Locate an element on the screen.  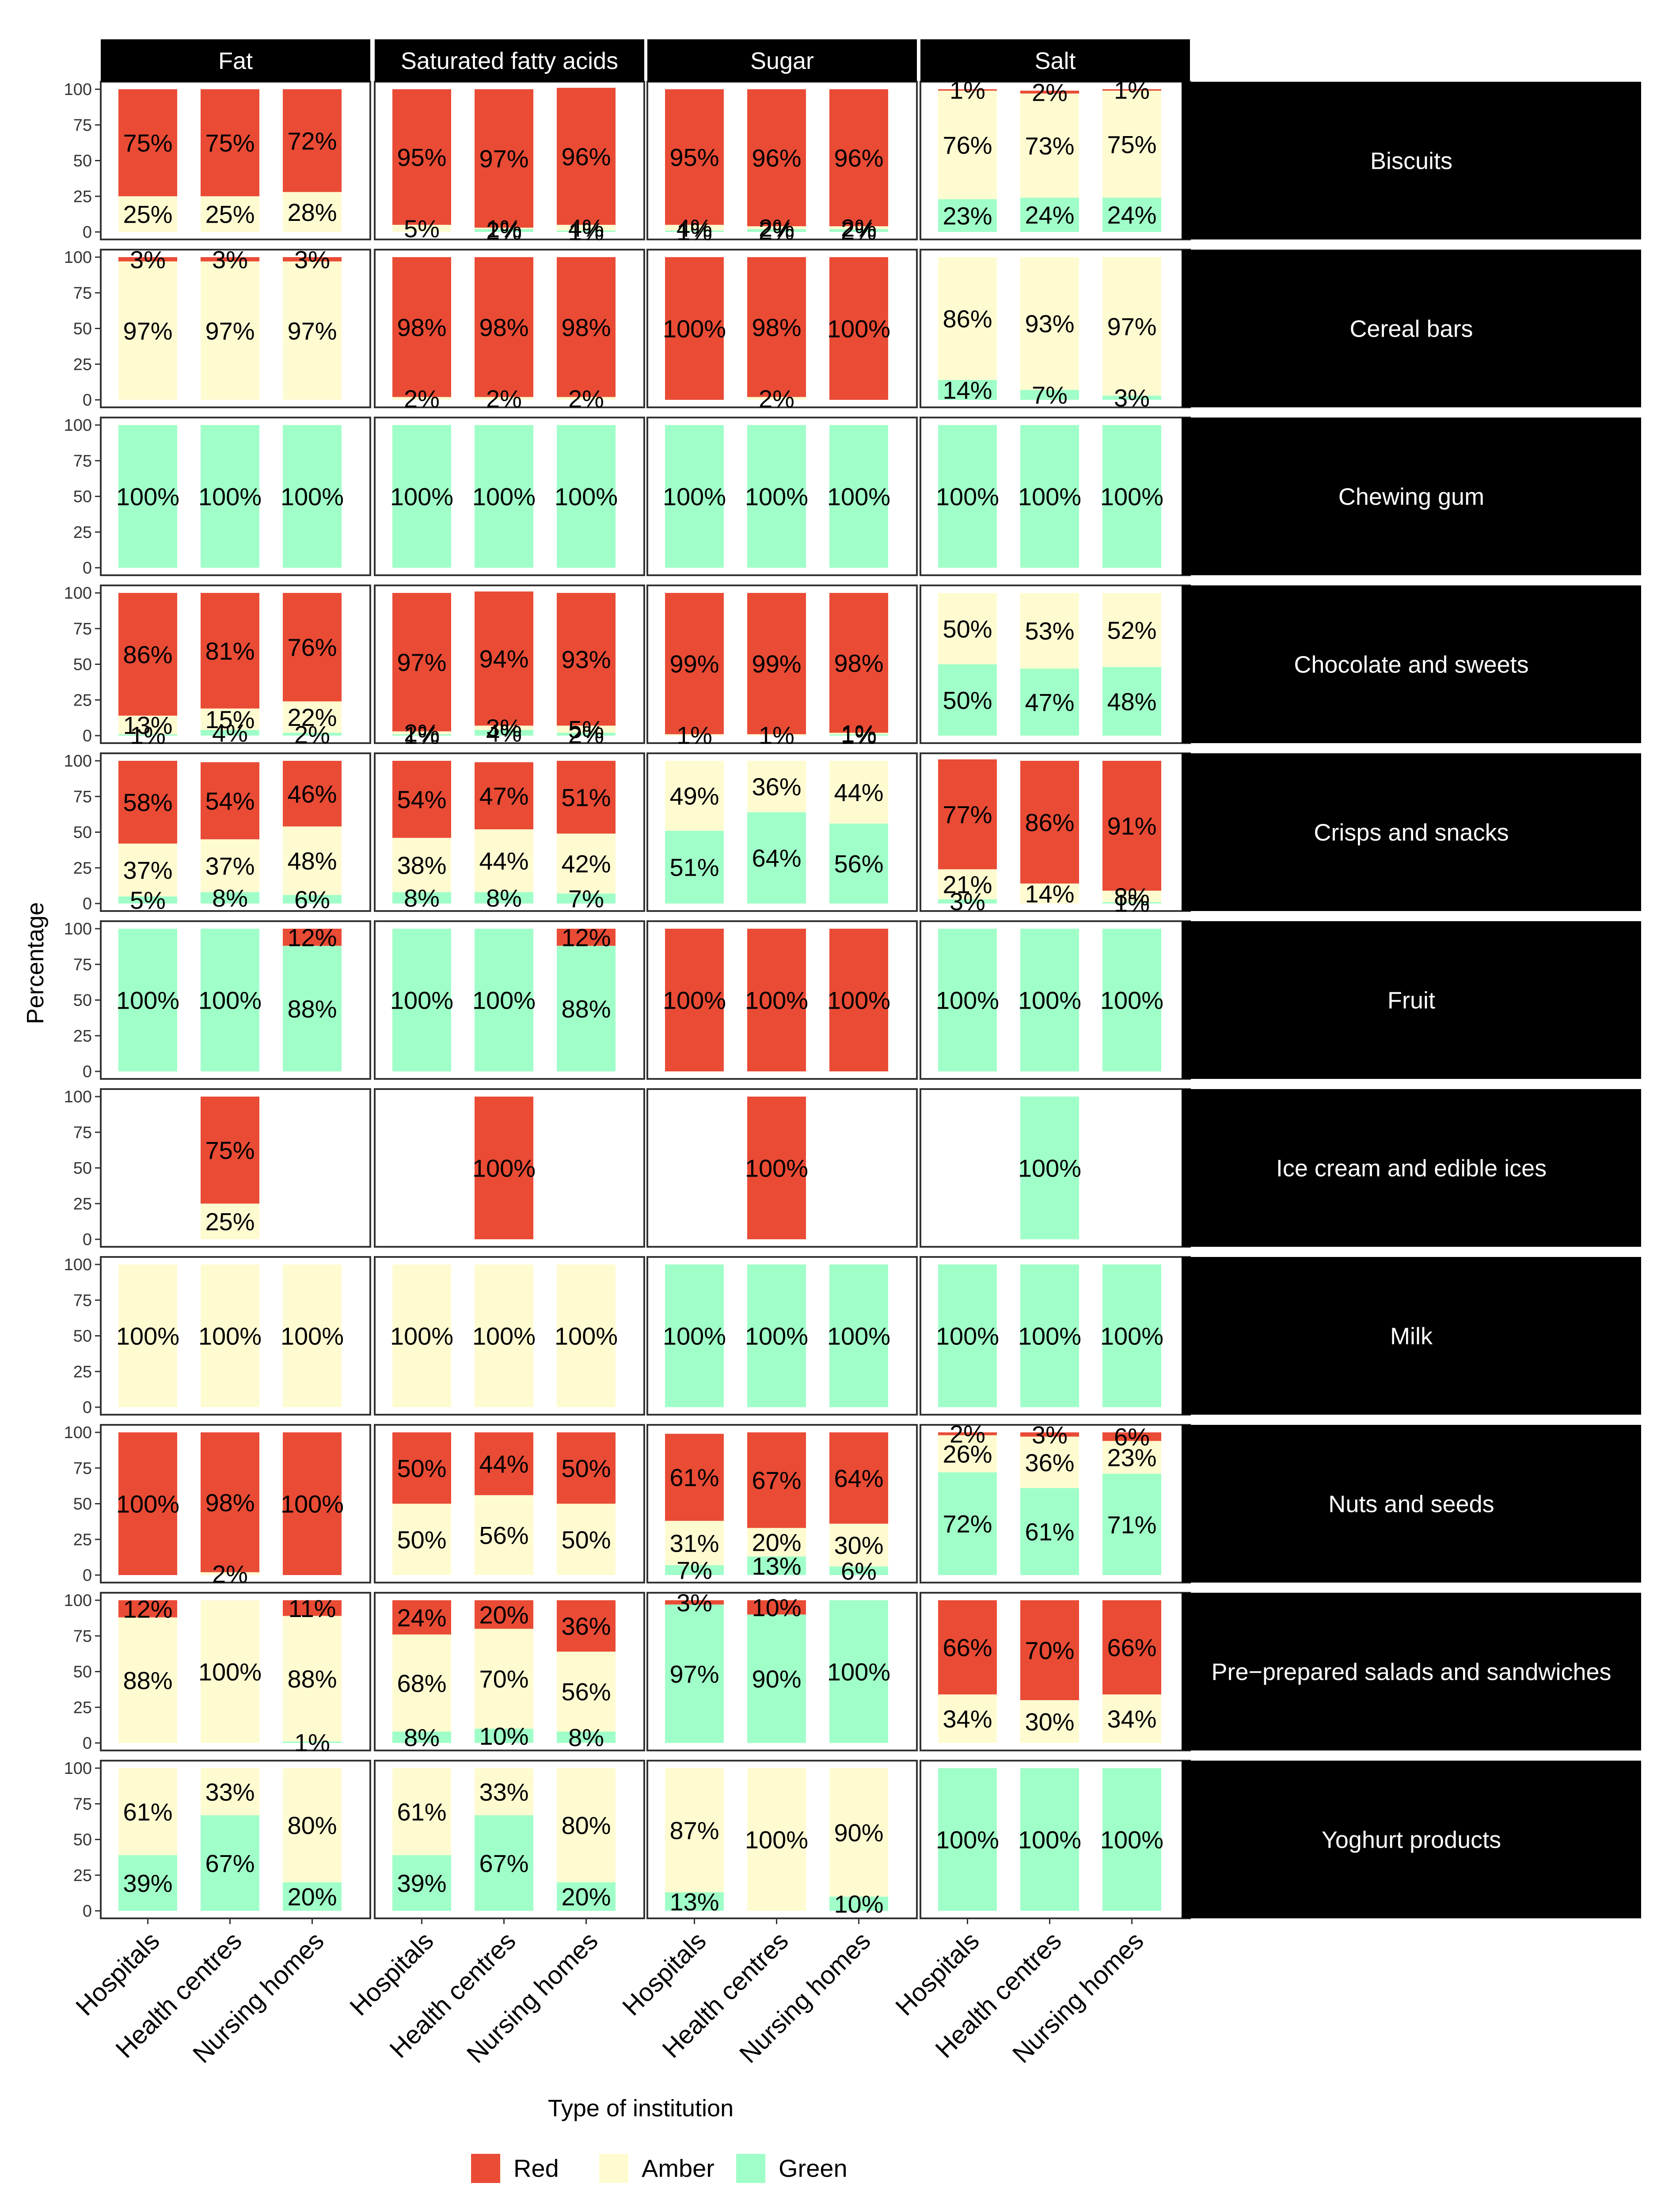
legend-swatch-amber is located at coordinates (613, 2168).